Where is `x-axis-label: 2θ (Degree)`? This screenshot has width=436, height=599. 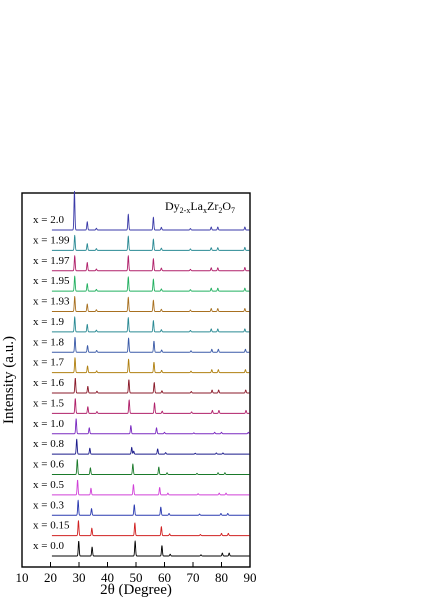 x-axis-label: 2θ (Degree) is located at coordinates (136, 590).